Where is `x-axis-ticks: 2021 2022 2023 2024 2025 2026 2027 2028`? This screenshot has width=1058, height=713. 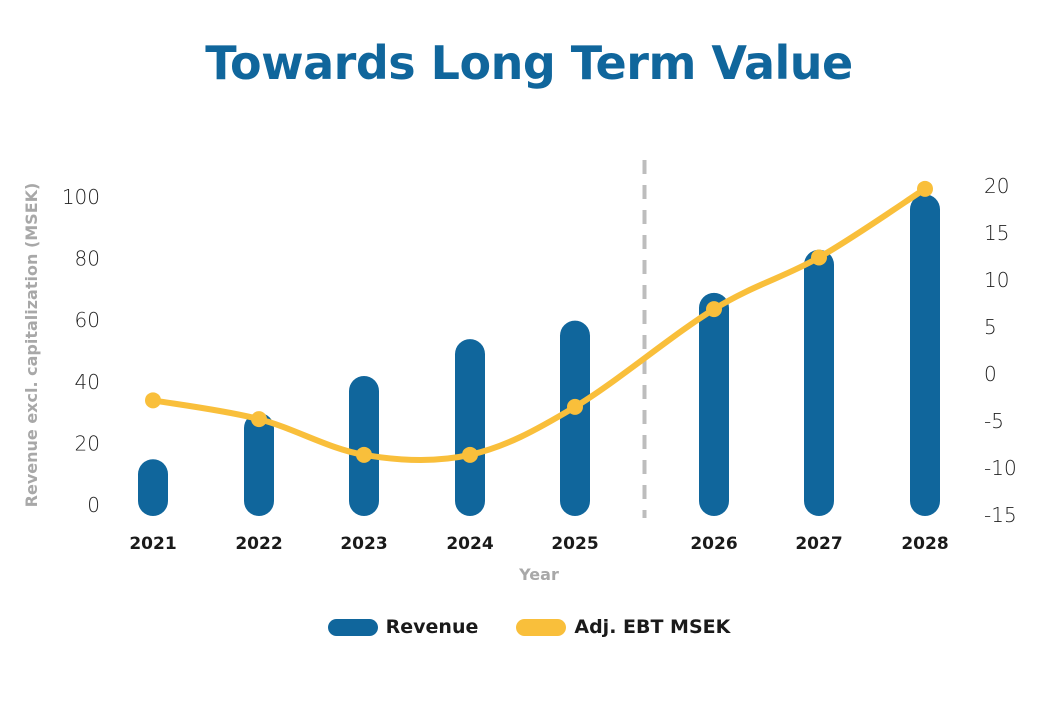
x-axis-ticks: 2021 2022 2023 2024 2025 2026 2027 2028 is located at coordinates (538, 544).